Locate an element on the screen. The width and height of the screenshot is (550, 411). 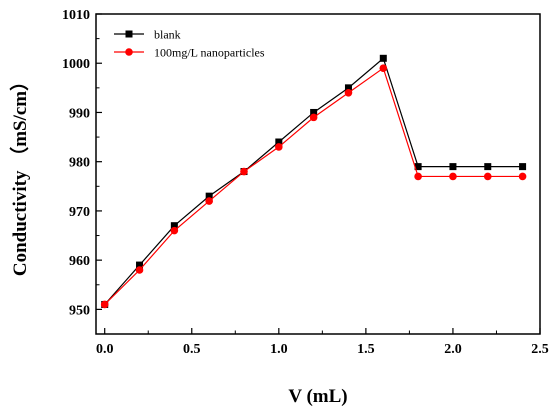
legend-label: 100mg/L nanoparticles is located at coordinates (209, 53).